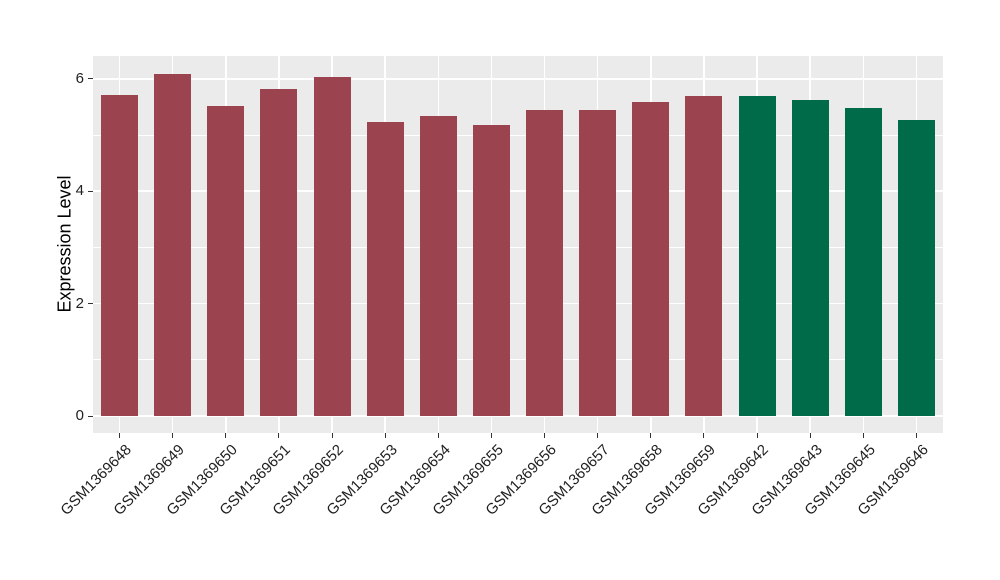 The height and width of the screenshot is (580, 1000). What do you see at coordinates (226, 260) in the screenshot?
I see `bar-GSM1369650` at bounding box center [226, 260].